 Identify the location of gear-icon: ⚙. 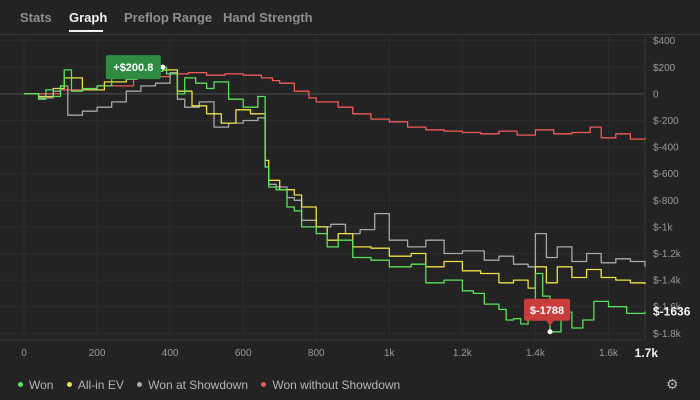
(672, 384).